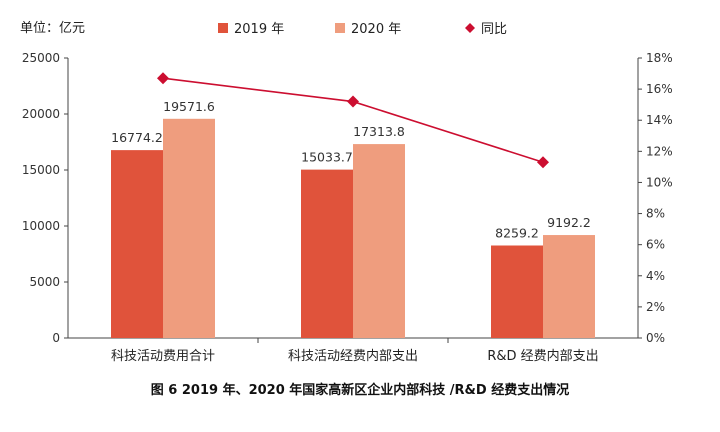 The image size is (720, 432). Describe the element at coordinates (353, 356) in the screenshot. I see `x-category-label: 科技活动经费内部支出` at that location.